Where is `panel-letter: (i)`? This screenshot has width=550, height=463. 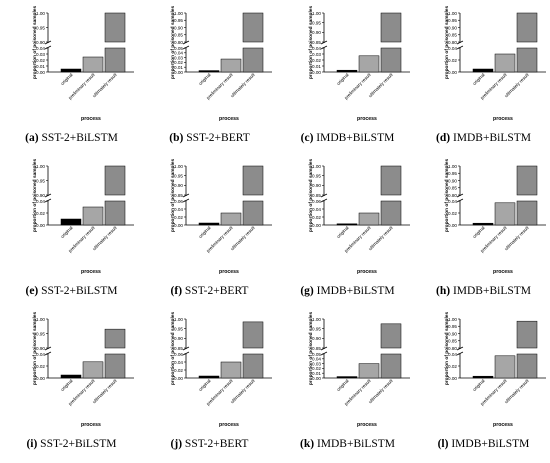 panel-letter: (i) is located at coordinates (32, 444).